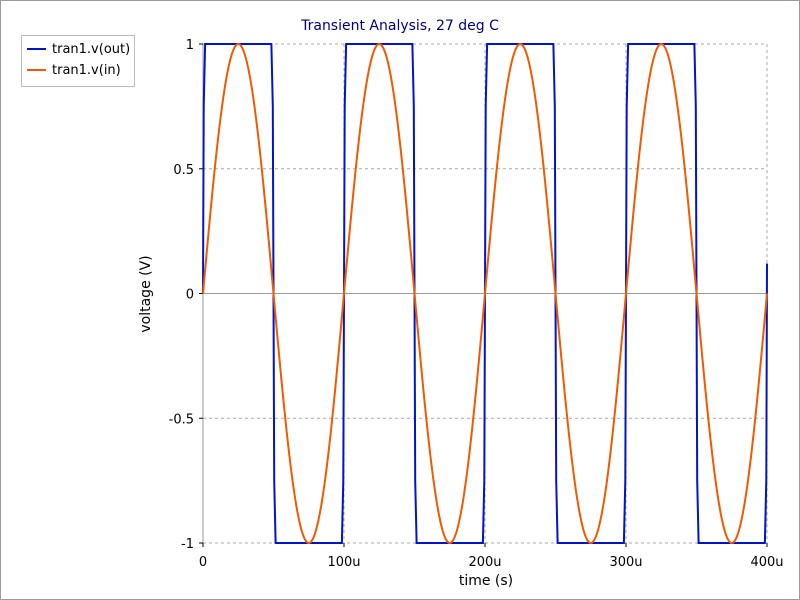  Describe the element at coordinates (183, 170) in the screenshot. I see `y-tick-label: 0.5` at that location.